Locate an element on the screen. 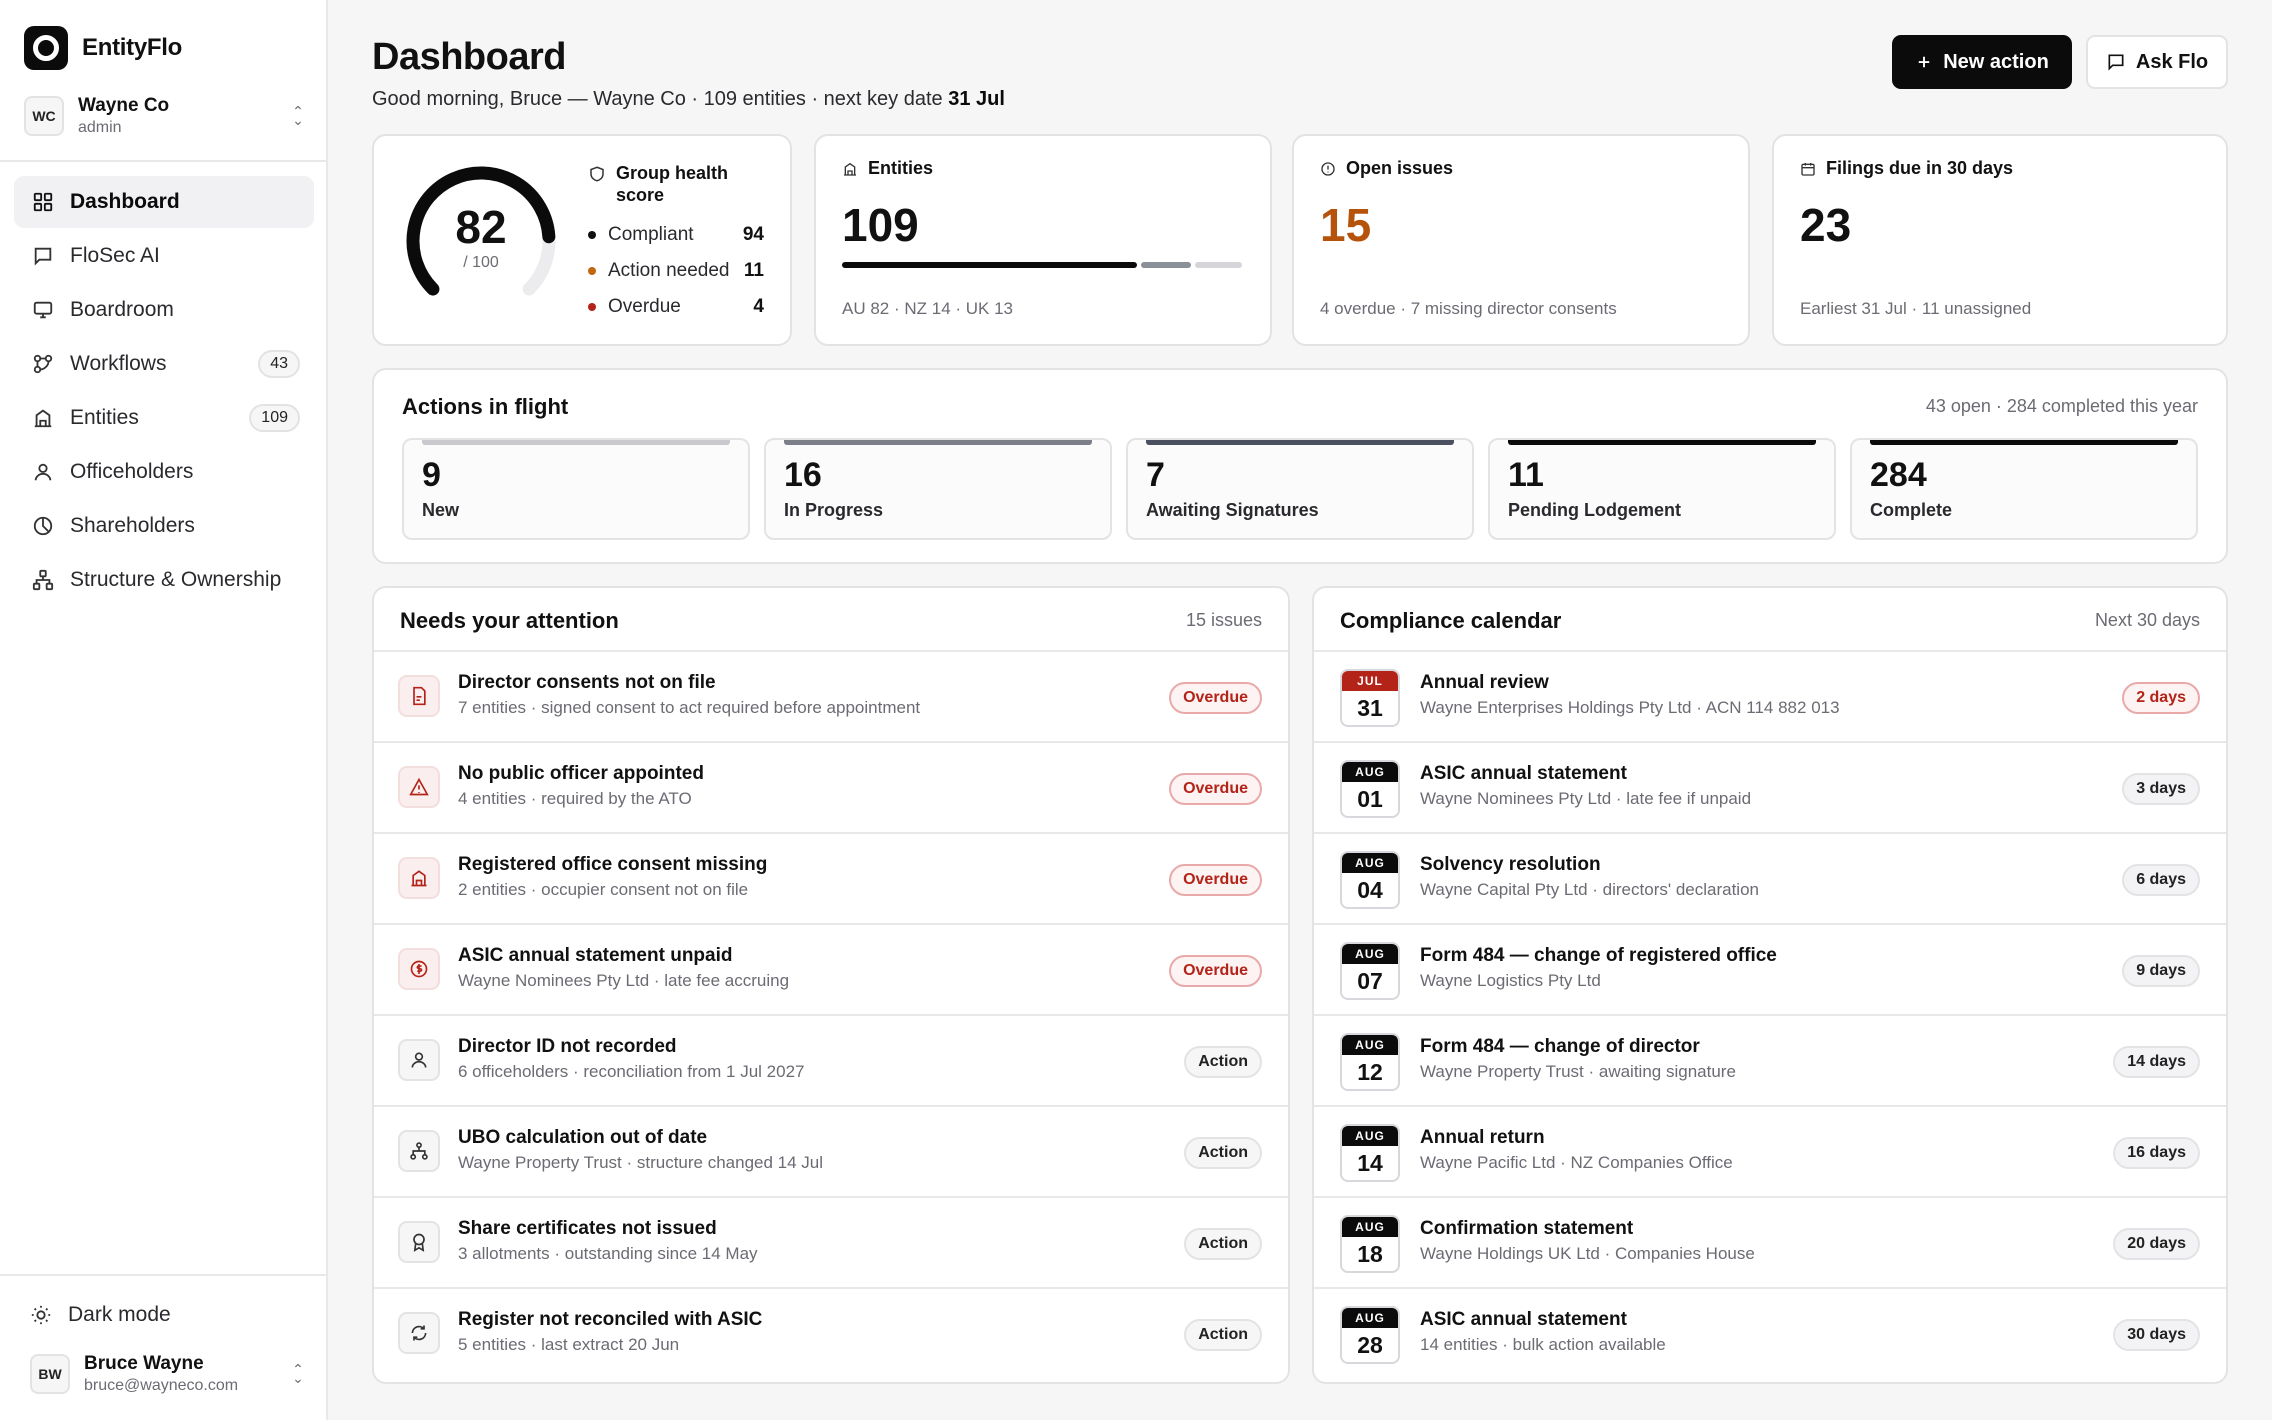  brand: EntityFlo is located at coordinates (103, 48).